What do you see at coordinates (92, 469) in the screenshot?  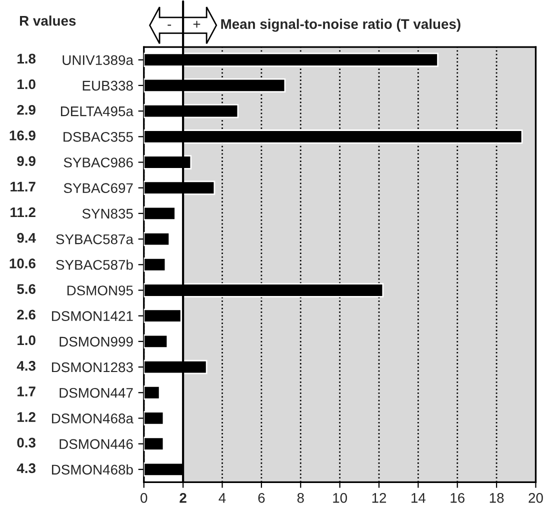 I see `y-tick-label: DSMON468b` at bounding box center [92, 469].